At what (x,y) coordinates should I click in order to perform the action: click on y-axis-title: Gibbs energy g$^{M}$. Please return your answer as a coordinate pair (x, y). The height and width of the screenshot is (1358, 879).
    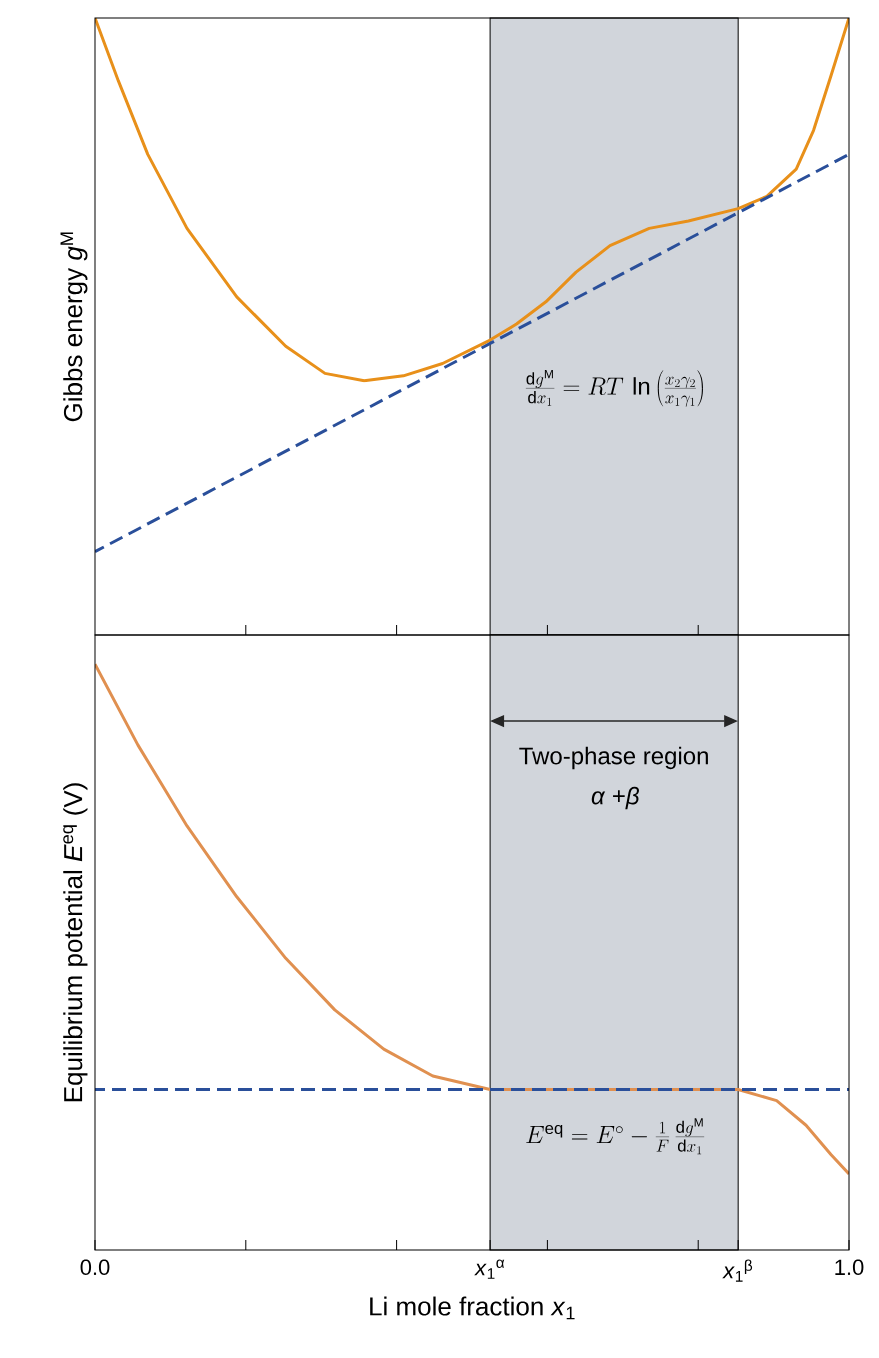
    Looking at the image, I should click on (74, 327).